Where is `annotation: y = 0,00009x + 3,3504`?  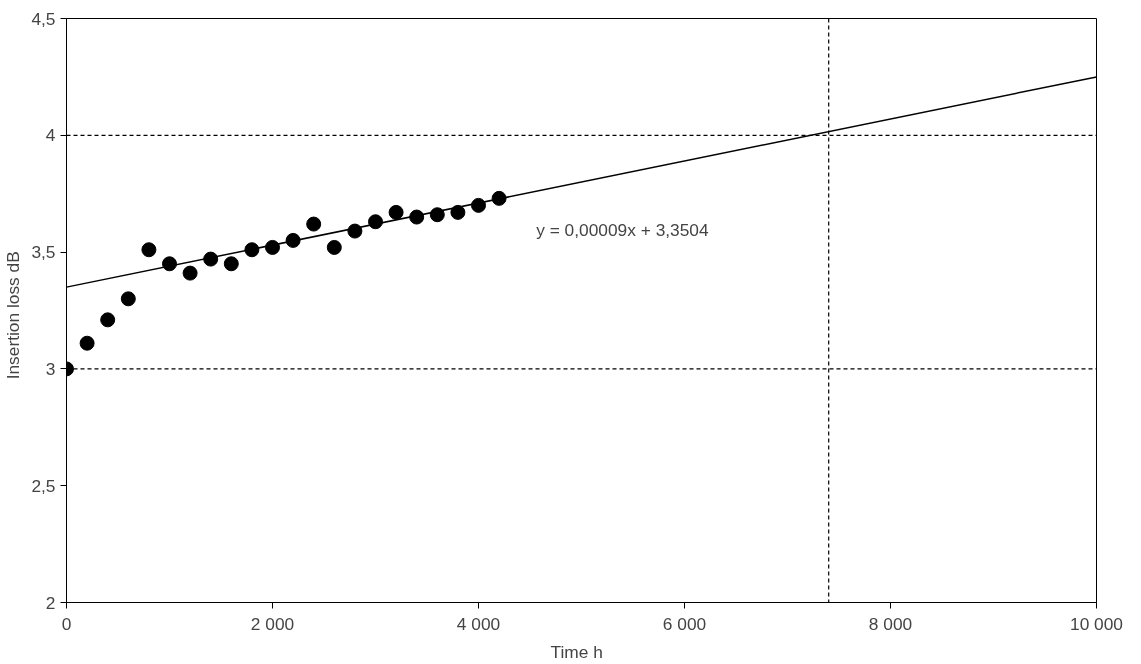
annotation: y = 0,00009x + 3,3504 is located at coordinates (622, 230).